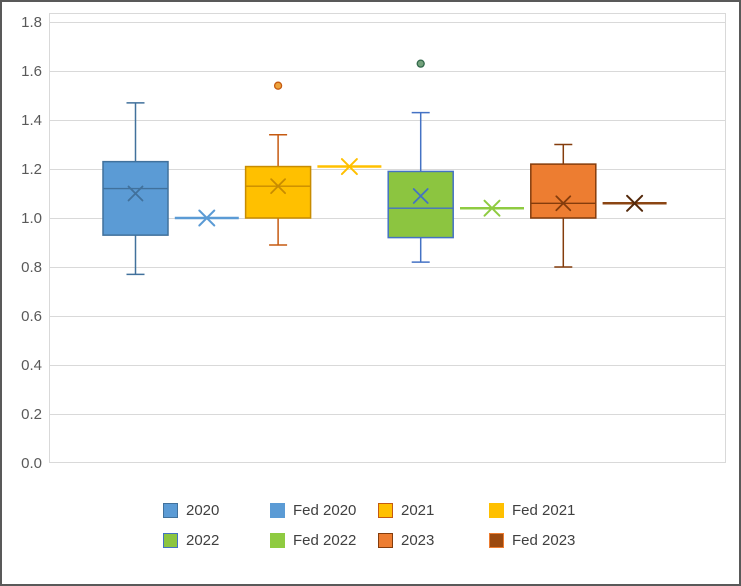  I want to click on legend-item-2023: 2023, so click(433, 540).